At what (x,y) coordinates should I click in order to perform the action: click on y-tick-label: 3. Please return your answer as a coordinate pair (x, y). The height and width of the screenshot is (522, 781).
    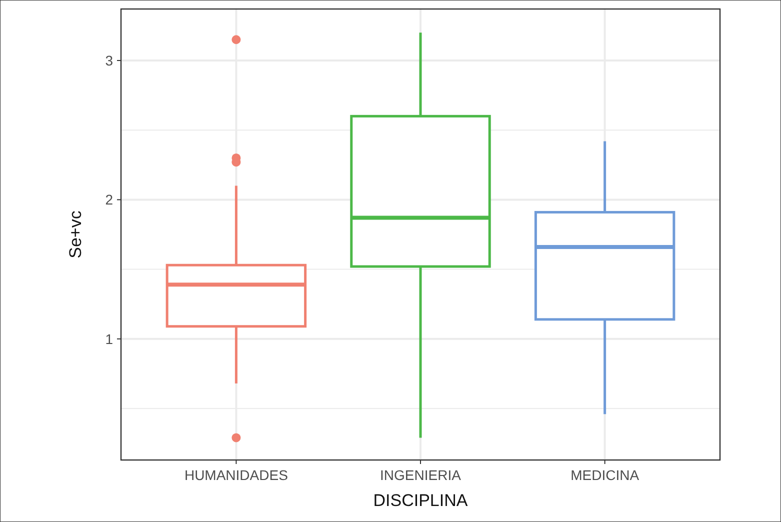
    Looking at the image, I should click on (109, 60).